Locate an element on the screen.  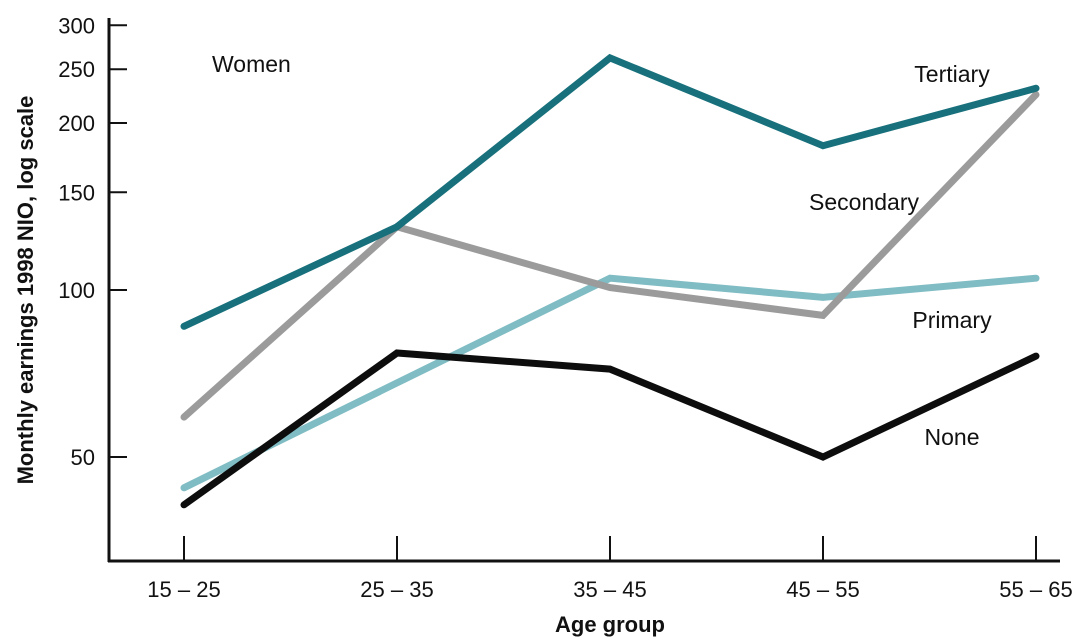
series-label-primary: Primary is located at coordinates (952, 320).